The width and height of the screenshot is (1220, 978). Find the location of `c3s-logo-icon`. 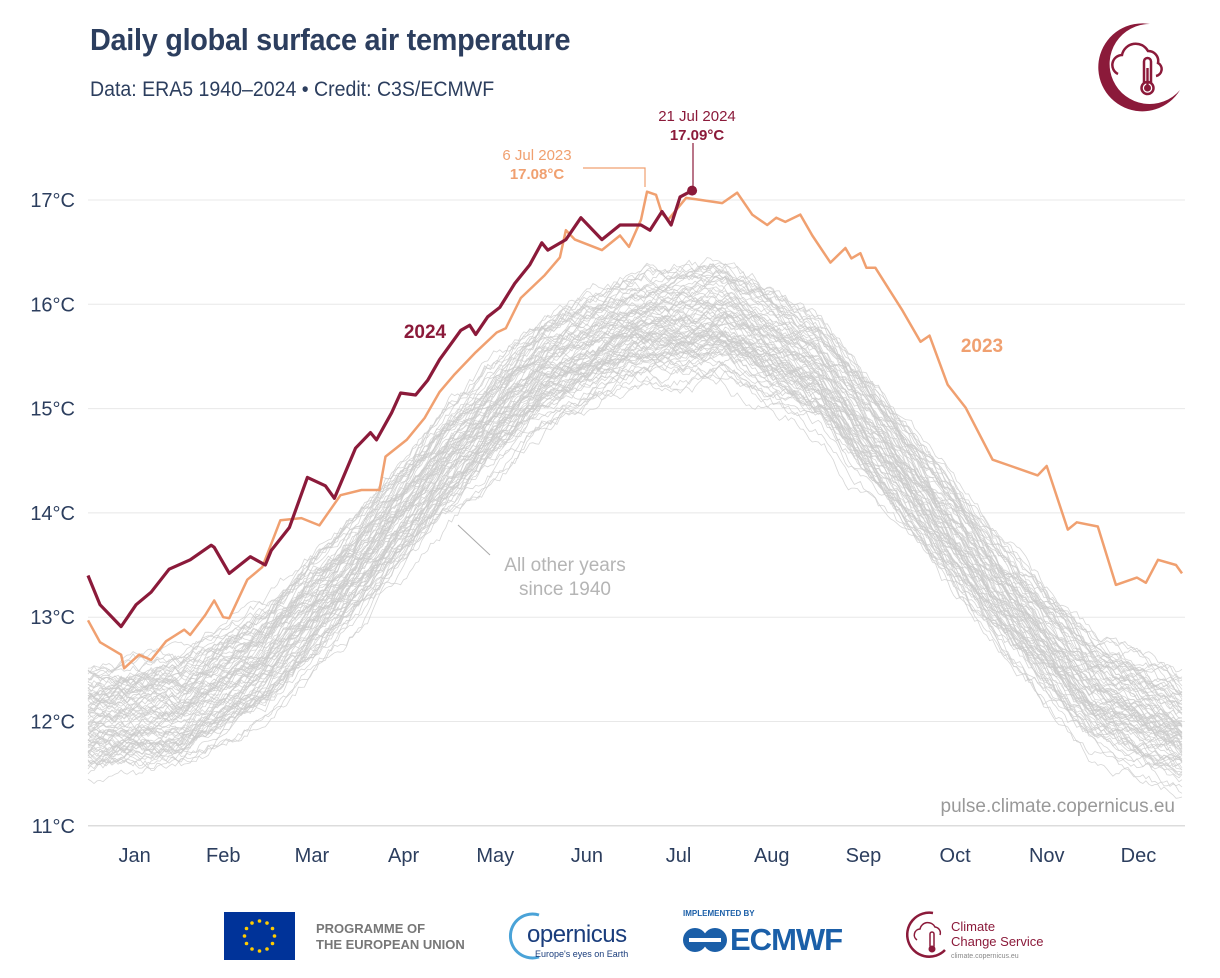

c3s-logo-icon is located at coordinates (1139, 67).